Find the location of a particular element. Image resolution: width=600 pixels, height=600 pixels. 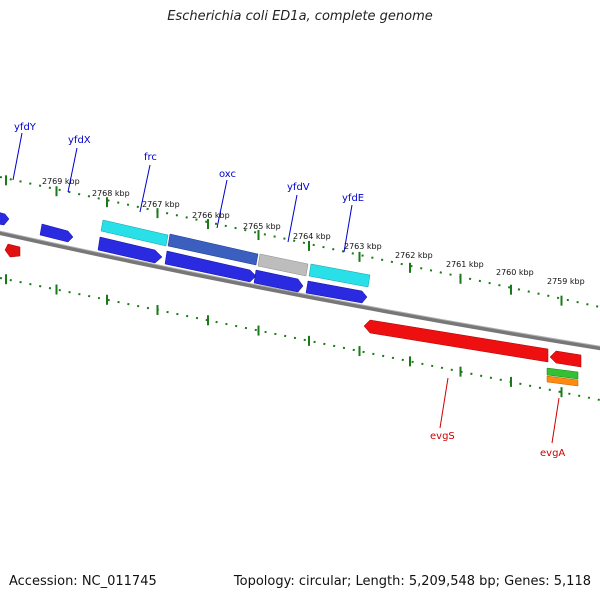

position-label: 2761 kbp is located at coordinates (465, 264).